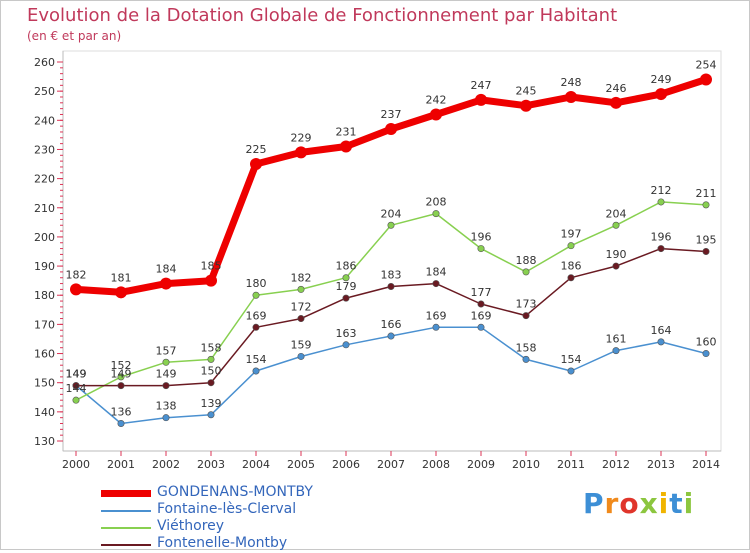  Describe the element at coordinates (706, 193) in the screenshot. I see `series-3-data-label: 211` at that location.